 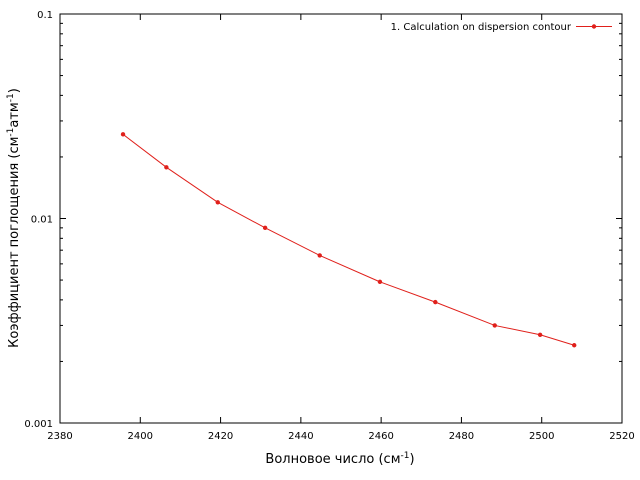 I want to click on x-tick-label: 2500, so click(x=541, y=436).